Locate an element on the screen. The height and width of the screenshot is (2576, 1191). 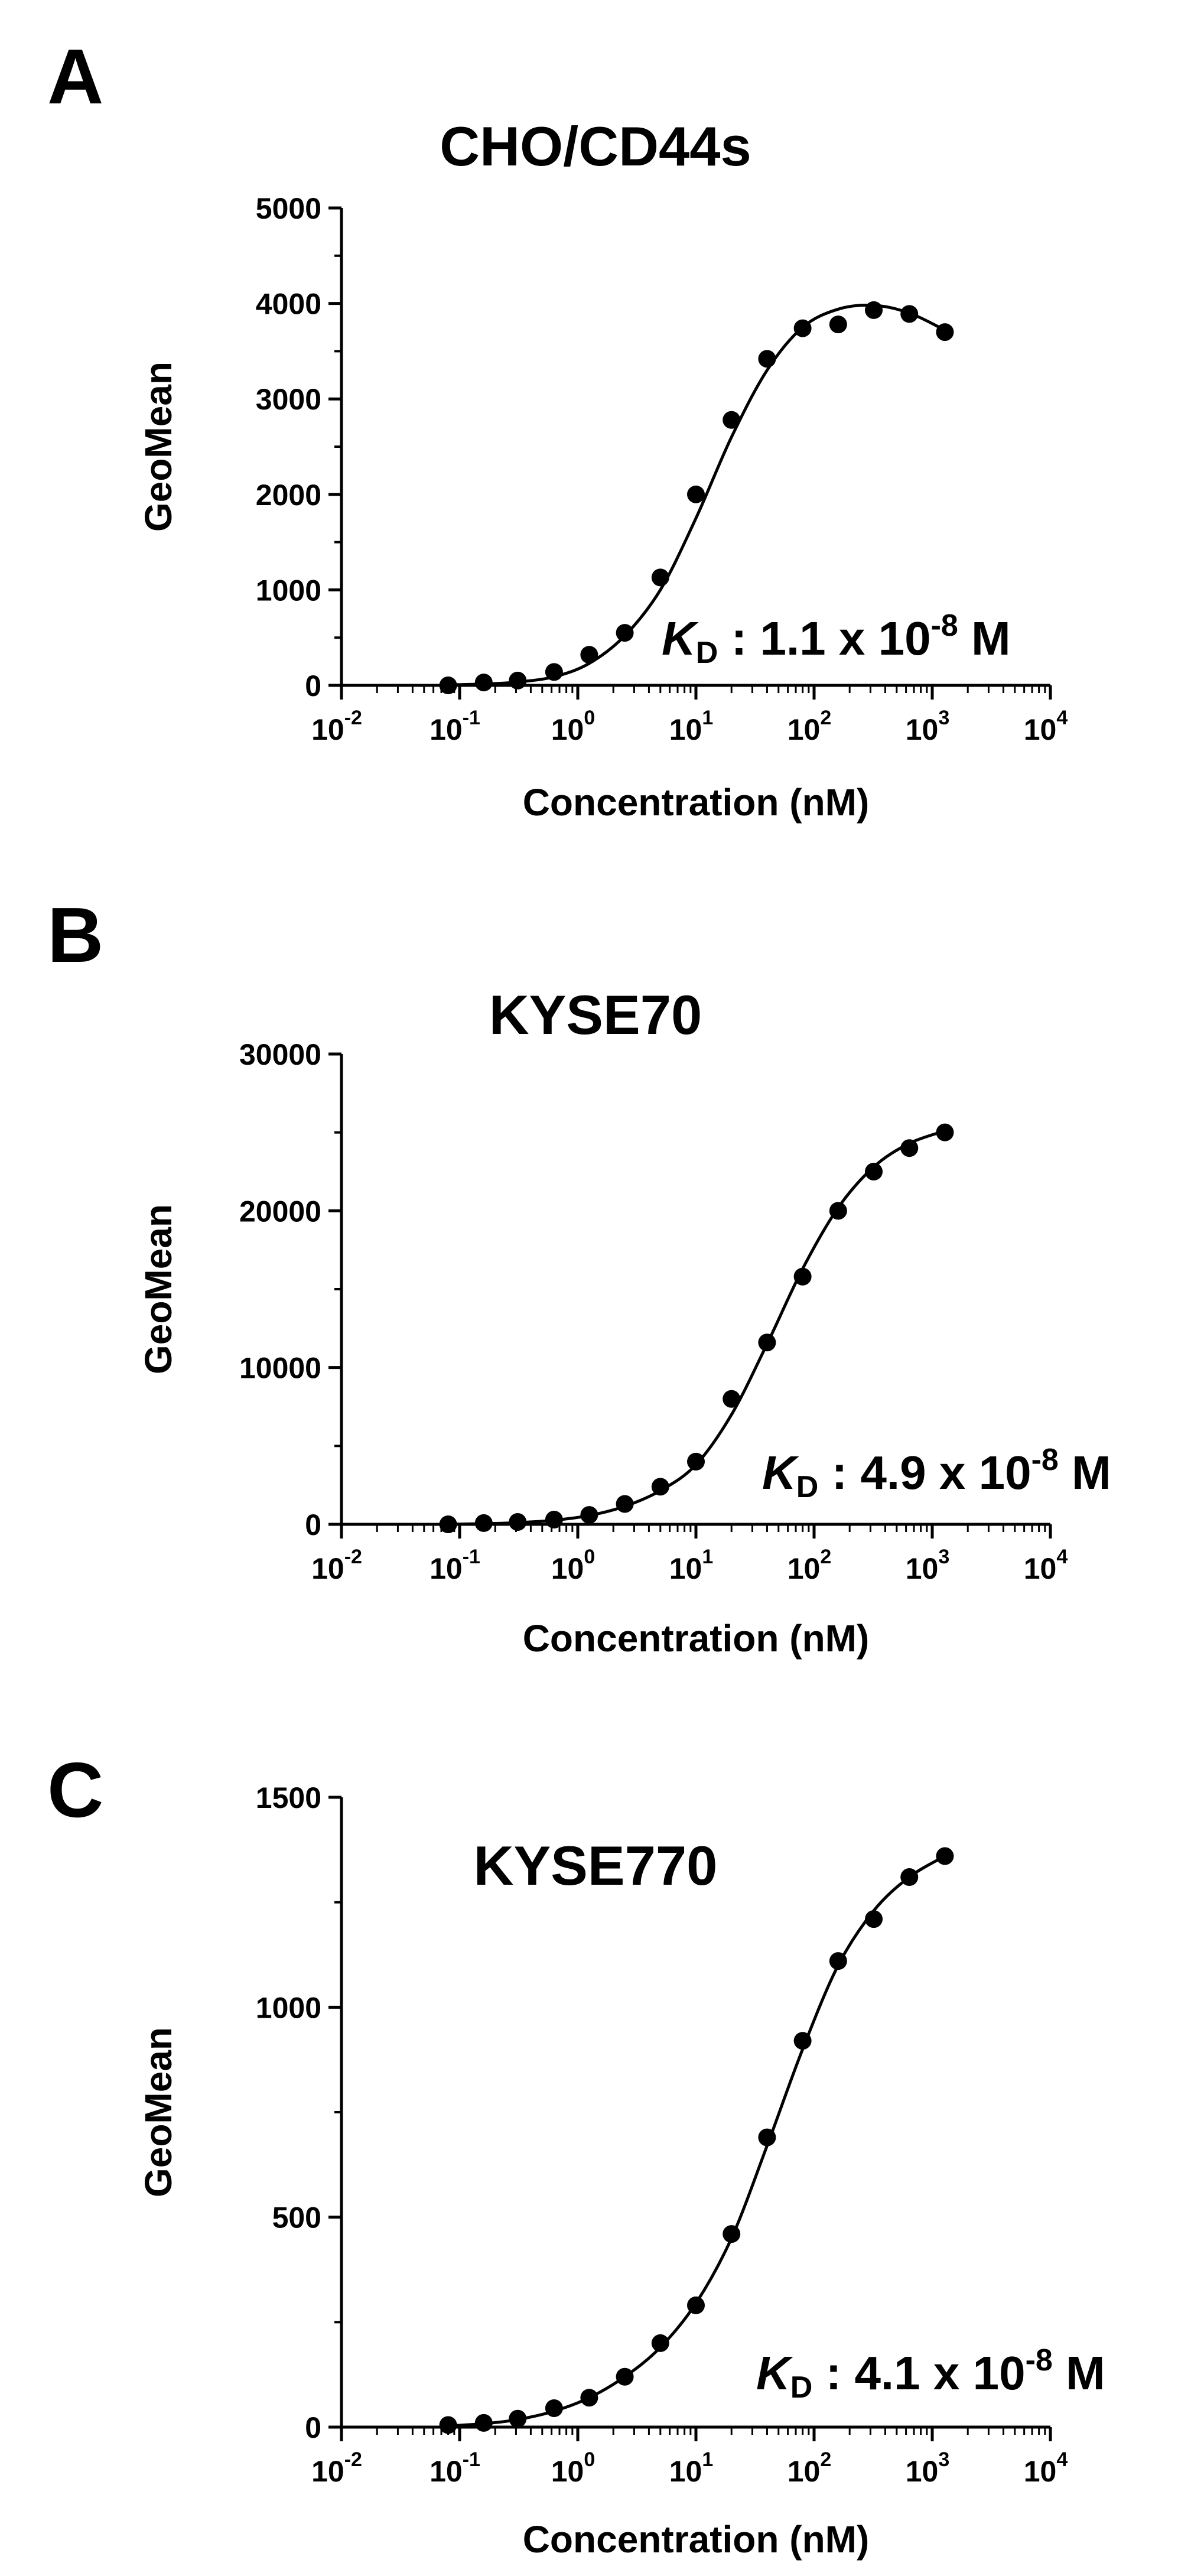
kd-annotation: KD : 1.1 x 10-8 M is located at coordinates (836, 639).